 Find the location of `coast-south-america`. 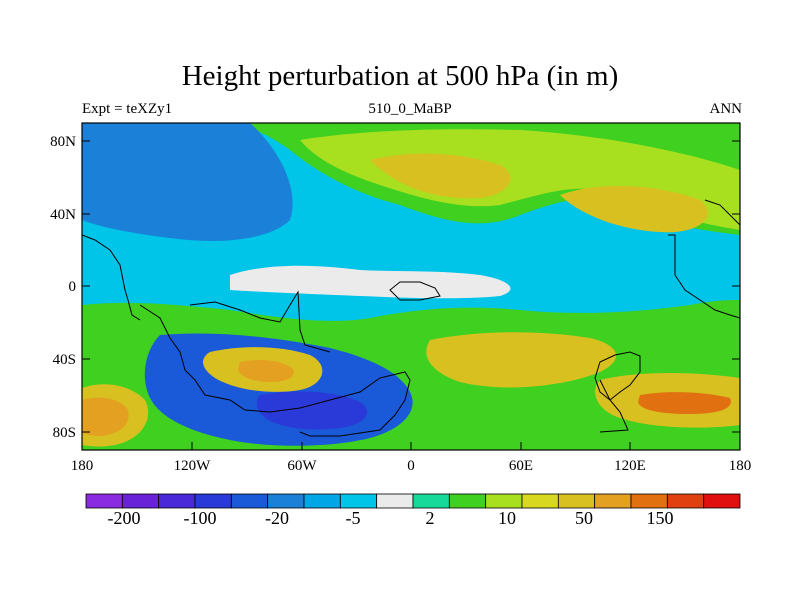

coast-south-america is located at coordinates (275, 370).